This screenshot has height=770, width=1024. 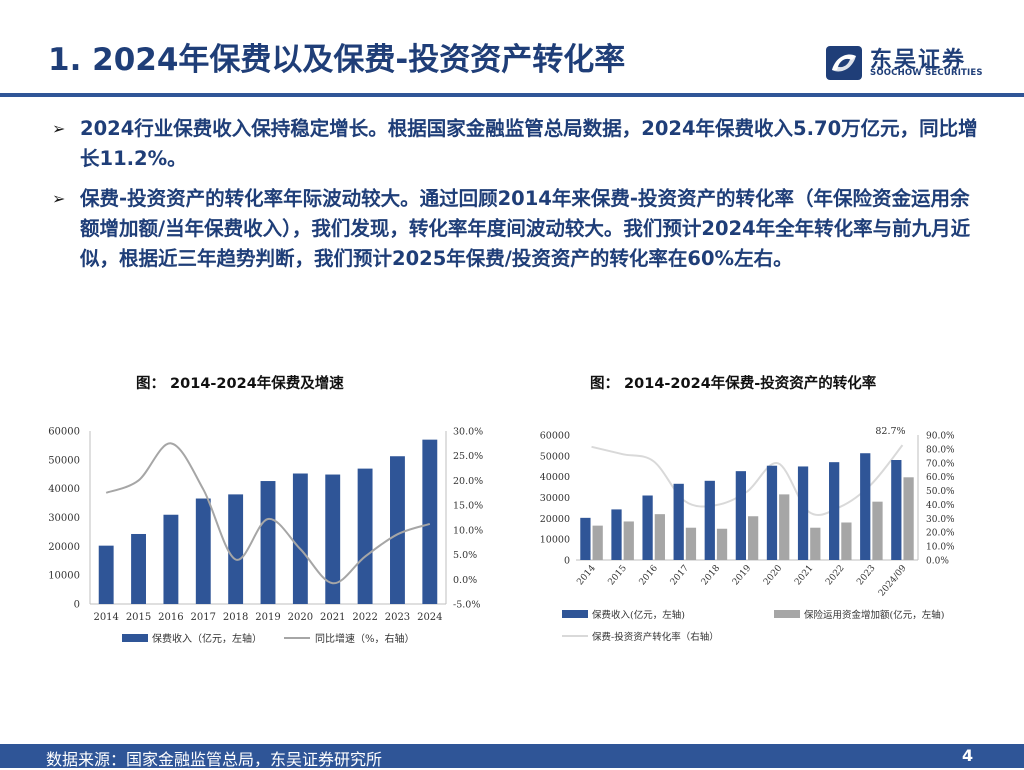 What do you see at coordinates (235, 617) in the screenshot?
I see `chart1-x-tick: 2018` at bounding box center [235, 617].